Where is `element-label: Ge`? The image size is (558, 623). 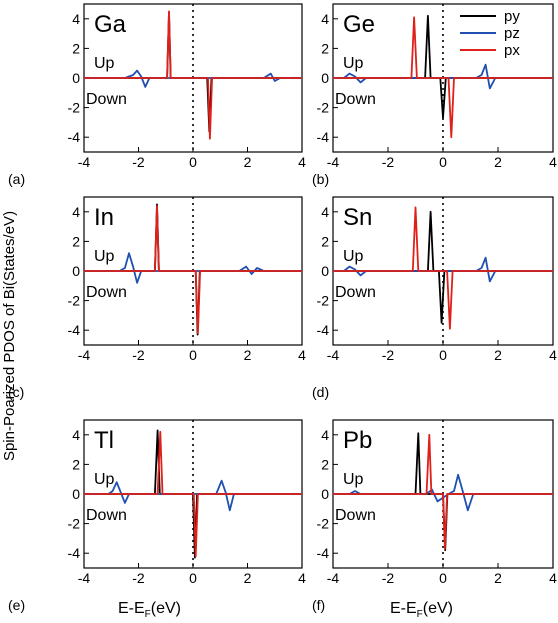
element-label: Ge is located at coordinates (359, 24).